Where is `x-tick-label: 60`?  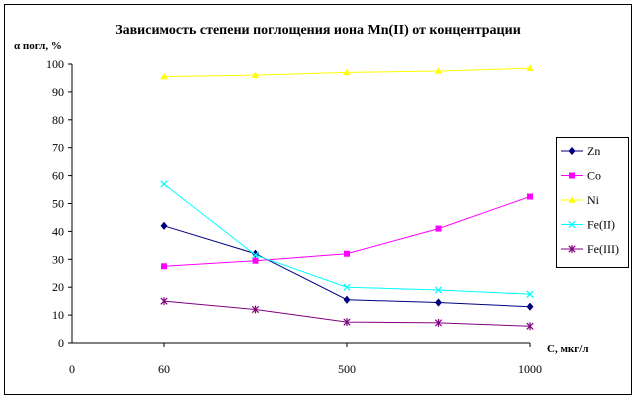
x-tick-label: 60 is located at coordinates (164, 369).